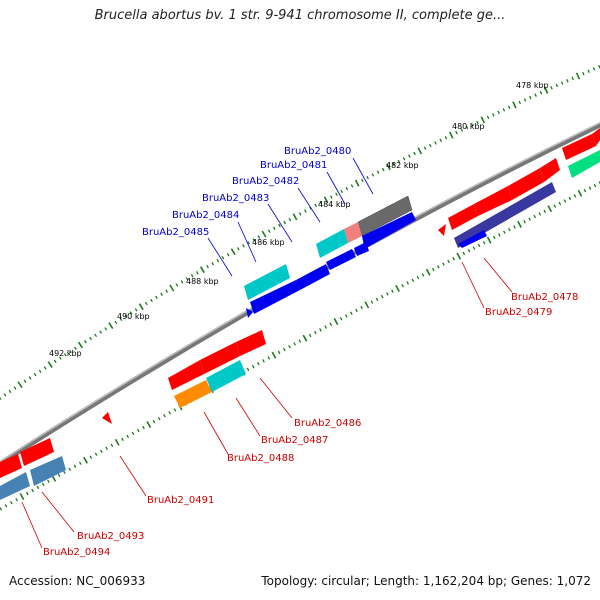  What do you see at coordinates (205, 215) in the screenshot?
I see `gene-label: BruAb2_0484` at bounding box center [205, 215].